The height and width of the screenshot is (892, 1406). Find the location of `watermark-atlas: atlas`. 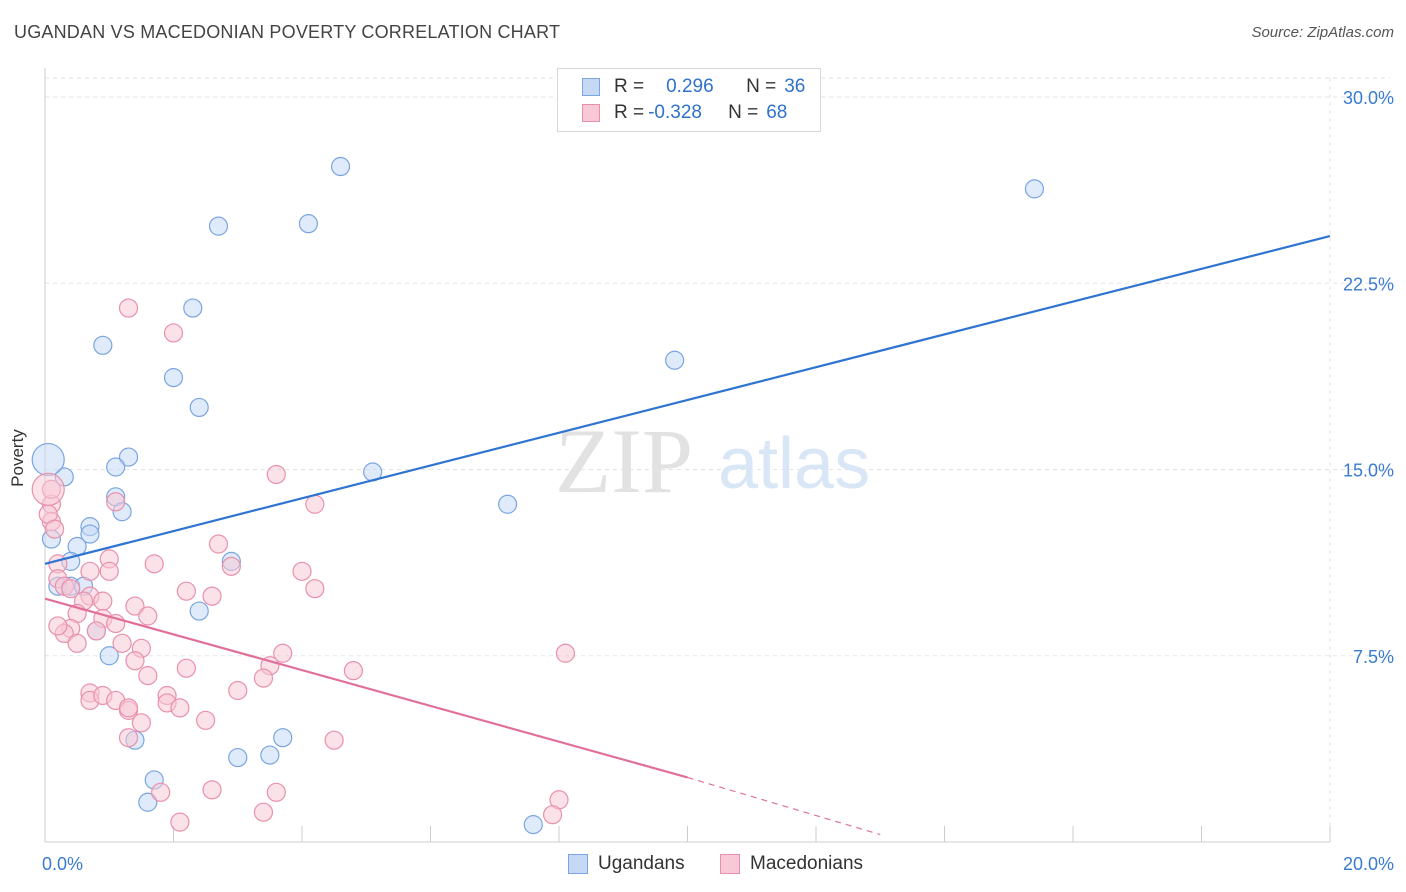

watermark-atlas: atlas is located at coordinates (794, 464).